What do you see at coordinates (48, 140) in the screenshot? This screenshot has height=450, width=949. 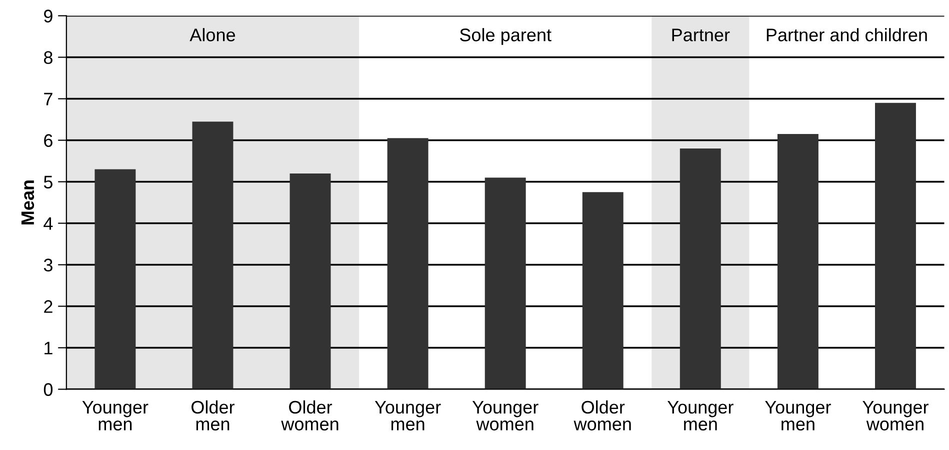 I see `y-tick-label: 6` at bounding box center [48, 140].